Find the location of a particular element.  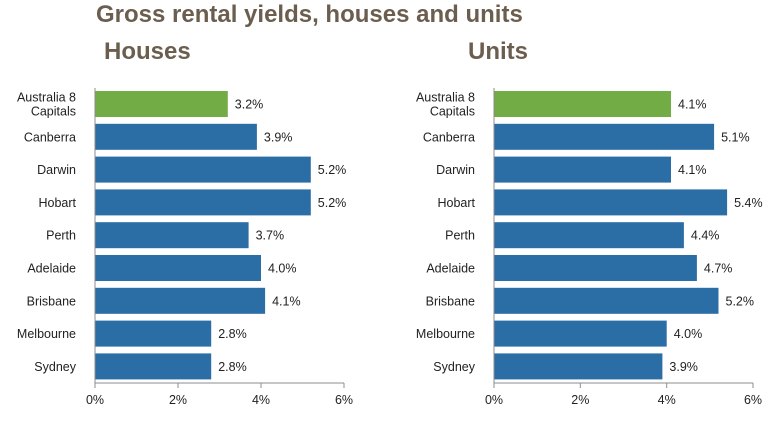

houses-value-label-3: 5.2% is located at coordinates (332, 203).